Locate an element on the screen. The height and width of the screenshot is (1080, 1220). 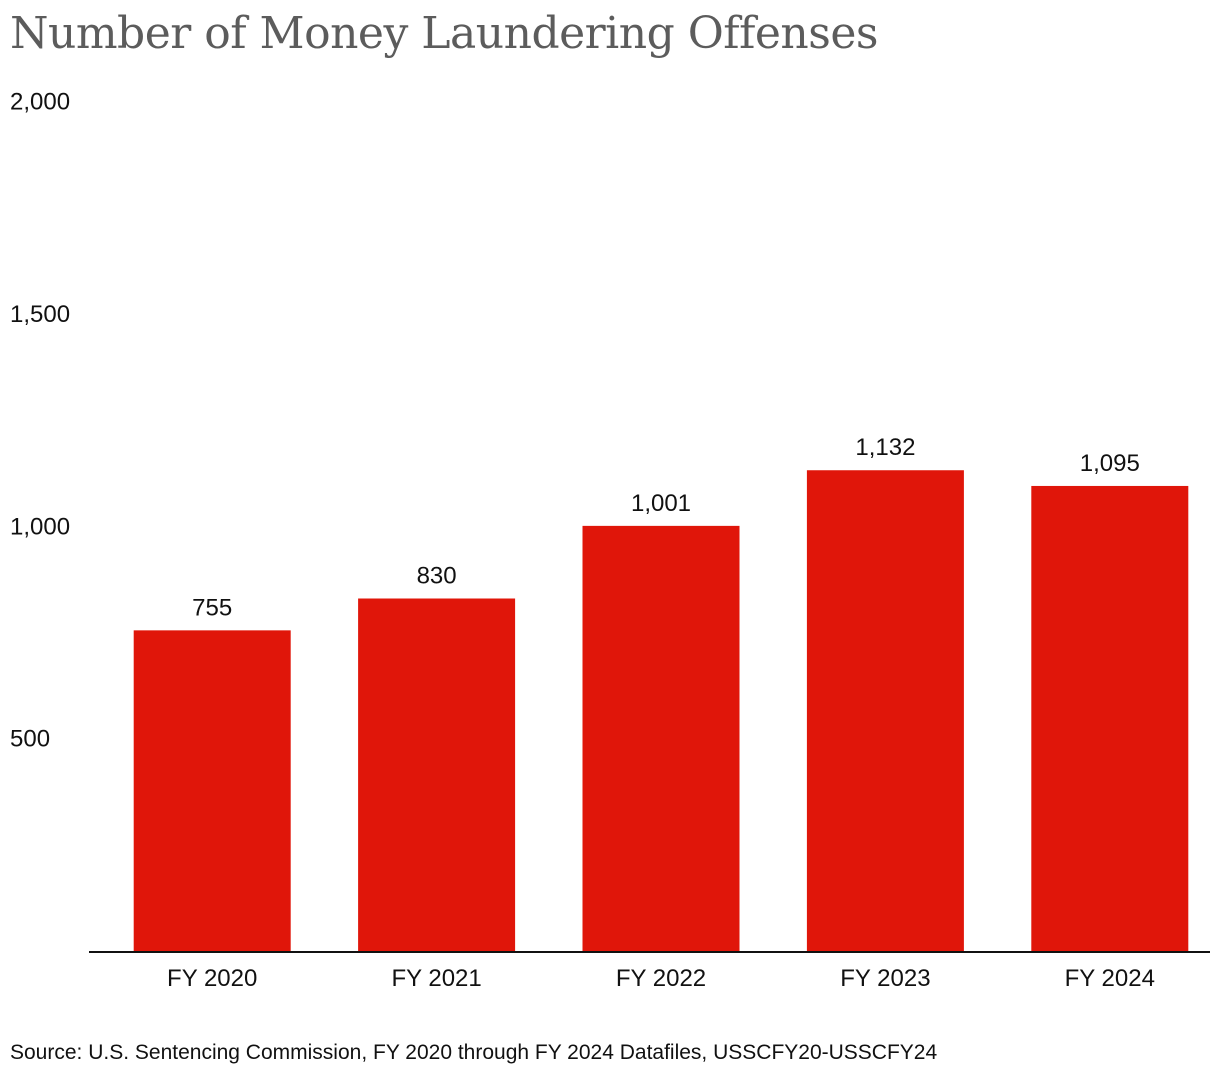
data-label: 1,001 is located at coordinates (661, 503).